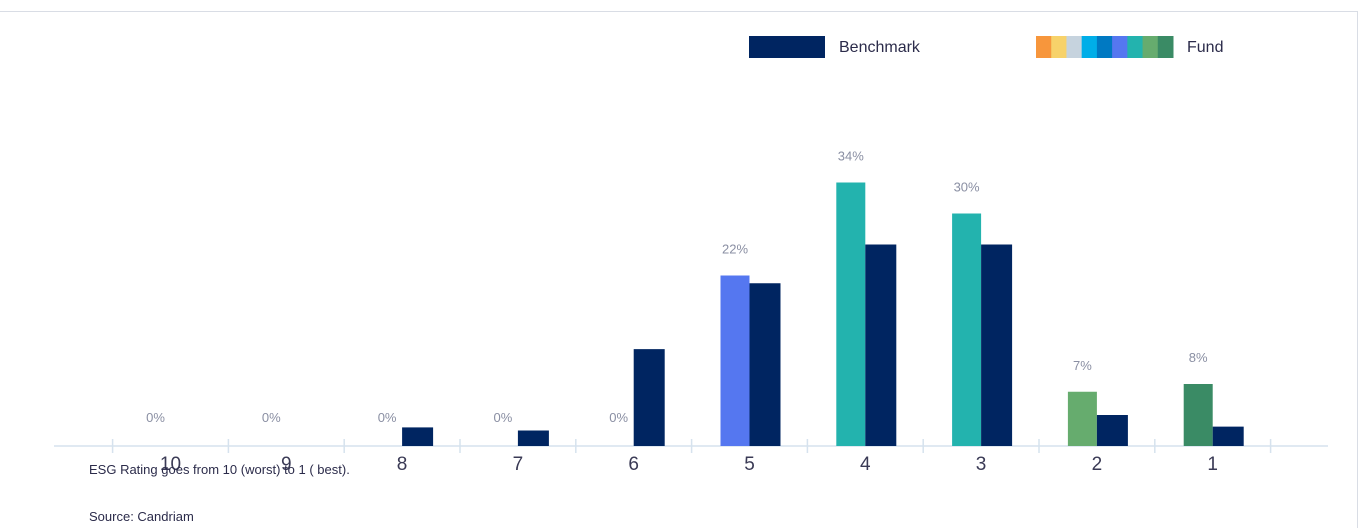  What do you see at coordinates (865, 464) in the screenshot?
I see `x-tick-label: 4` at bounding box center [865, 464].